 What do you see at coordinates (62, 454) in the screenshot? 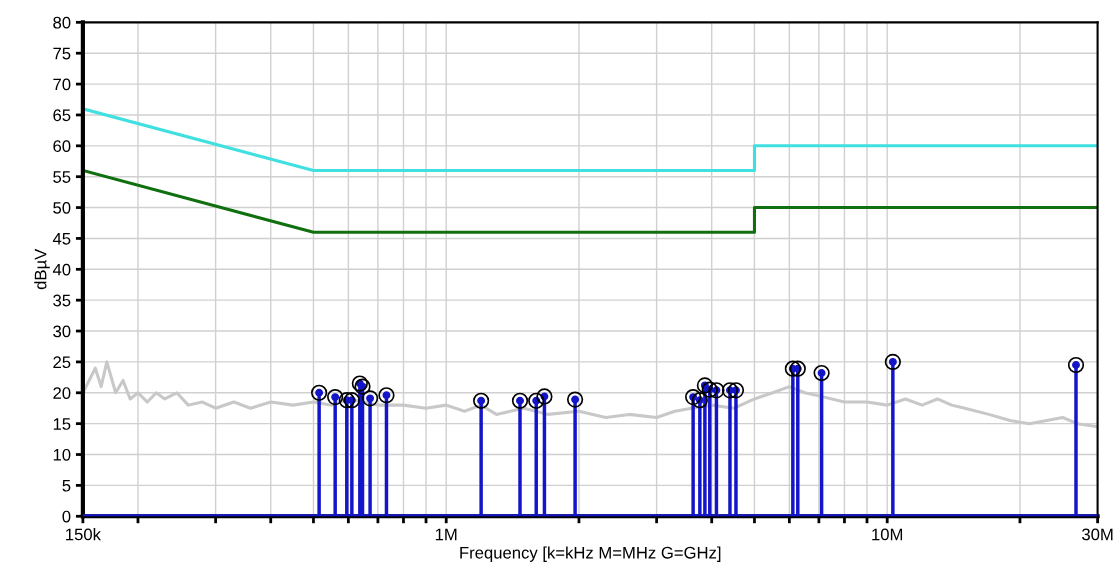
I see `y-tick-label: 10` at bounding box center [62, 454].